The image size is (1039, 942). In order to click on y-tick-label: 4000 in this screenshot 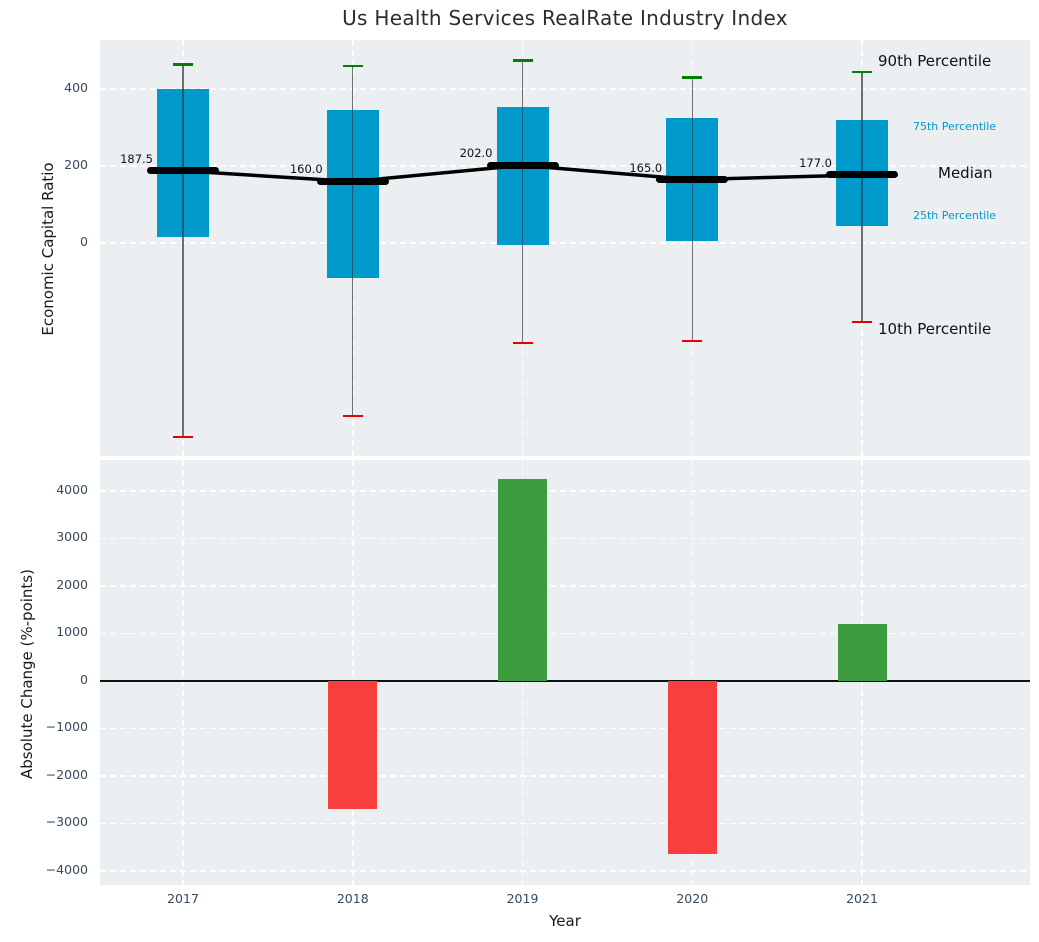, I will do `click(72, 489)`.